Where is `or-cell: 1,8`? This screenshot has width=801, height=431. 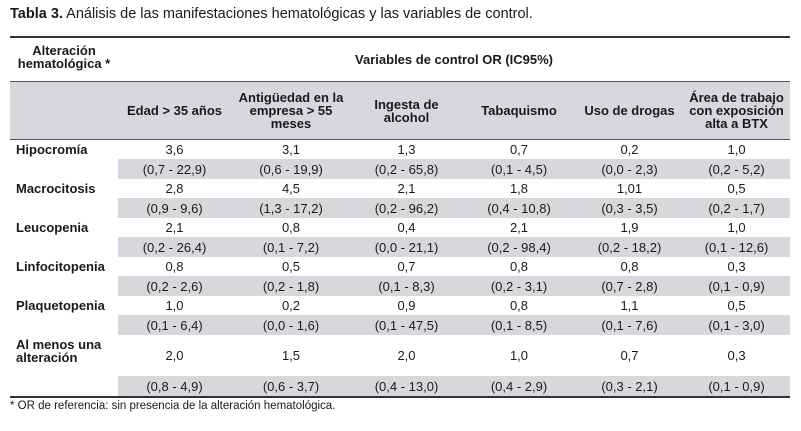
or-cell: 1,8 is located at coordinates (519, 188).